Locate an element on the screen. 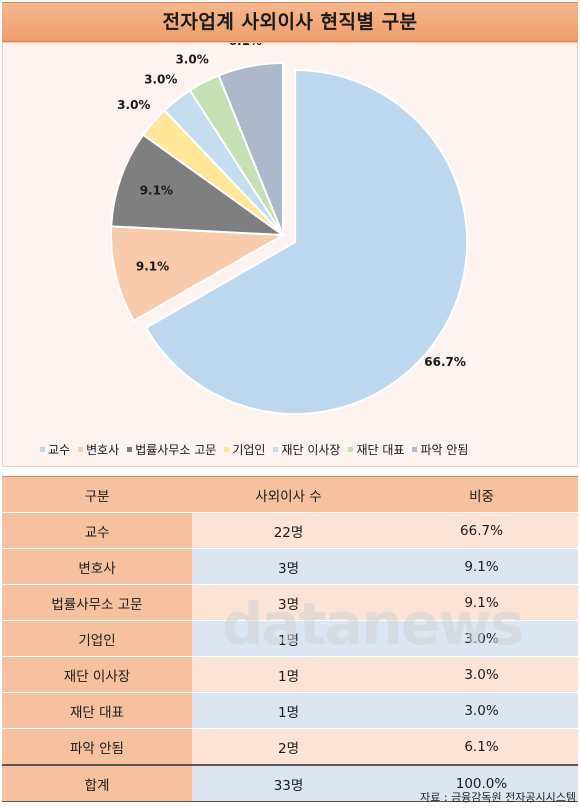 The width and height of the screenshot is (580, 808). title-bar: 전자업계 사외이사 현직별 구분 is located at coordinates (290, 22).